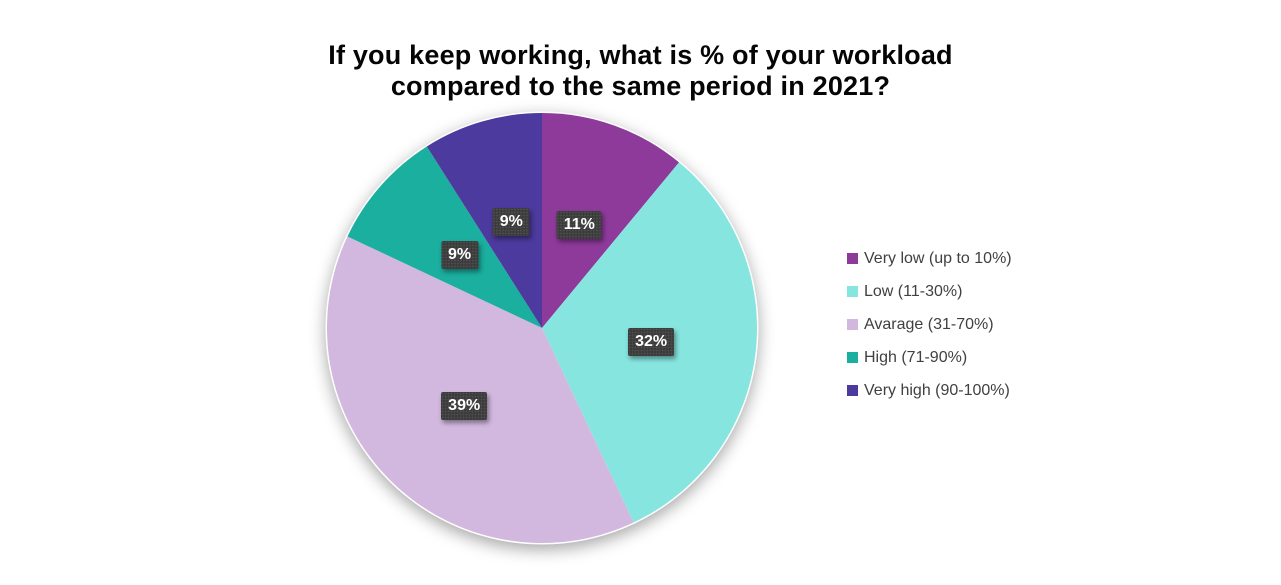 This screenshot has width=1281, height=585. Describe the element at coordinates (852, 390) in the screenshot. I see `legend-swatch-very-high` at that location.